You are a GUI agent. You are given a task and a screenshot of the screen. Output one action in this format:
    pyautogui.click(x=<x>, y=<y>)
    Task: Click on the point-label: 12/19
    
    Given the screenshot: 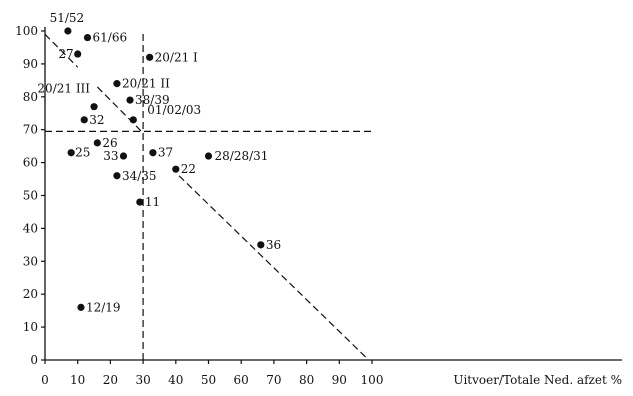 What is the action you would take?
    pyautogui.click(x=103, y=307)
    